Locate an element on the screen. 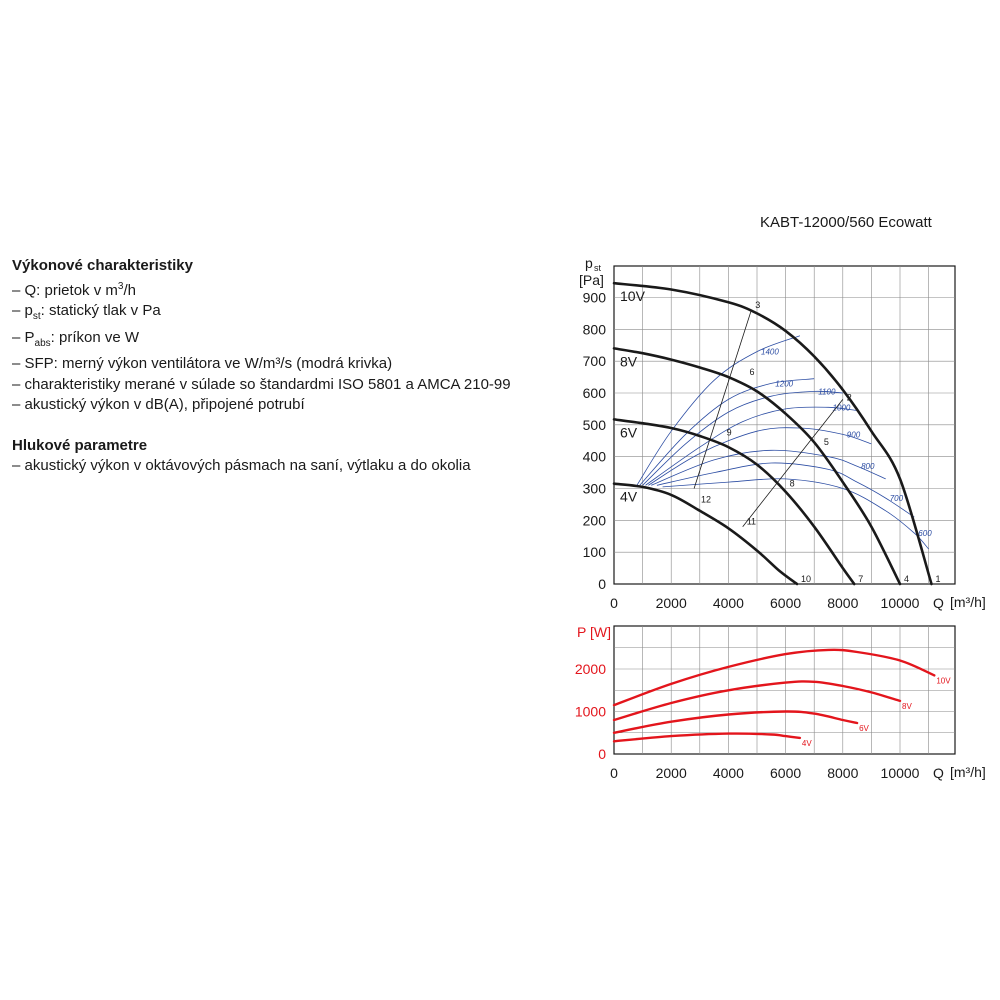  power-y-tick-label: 0 is located at coordinates (602, 754).